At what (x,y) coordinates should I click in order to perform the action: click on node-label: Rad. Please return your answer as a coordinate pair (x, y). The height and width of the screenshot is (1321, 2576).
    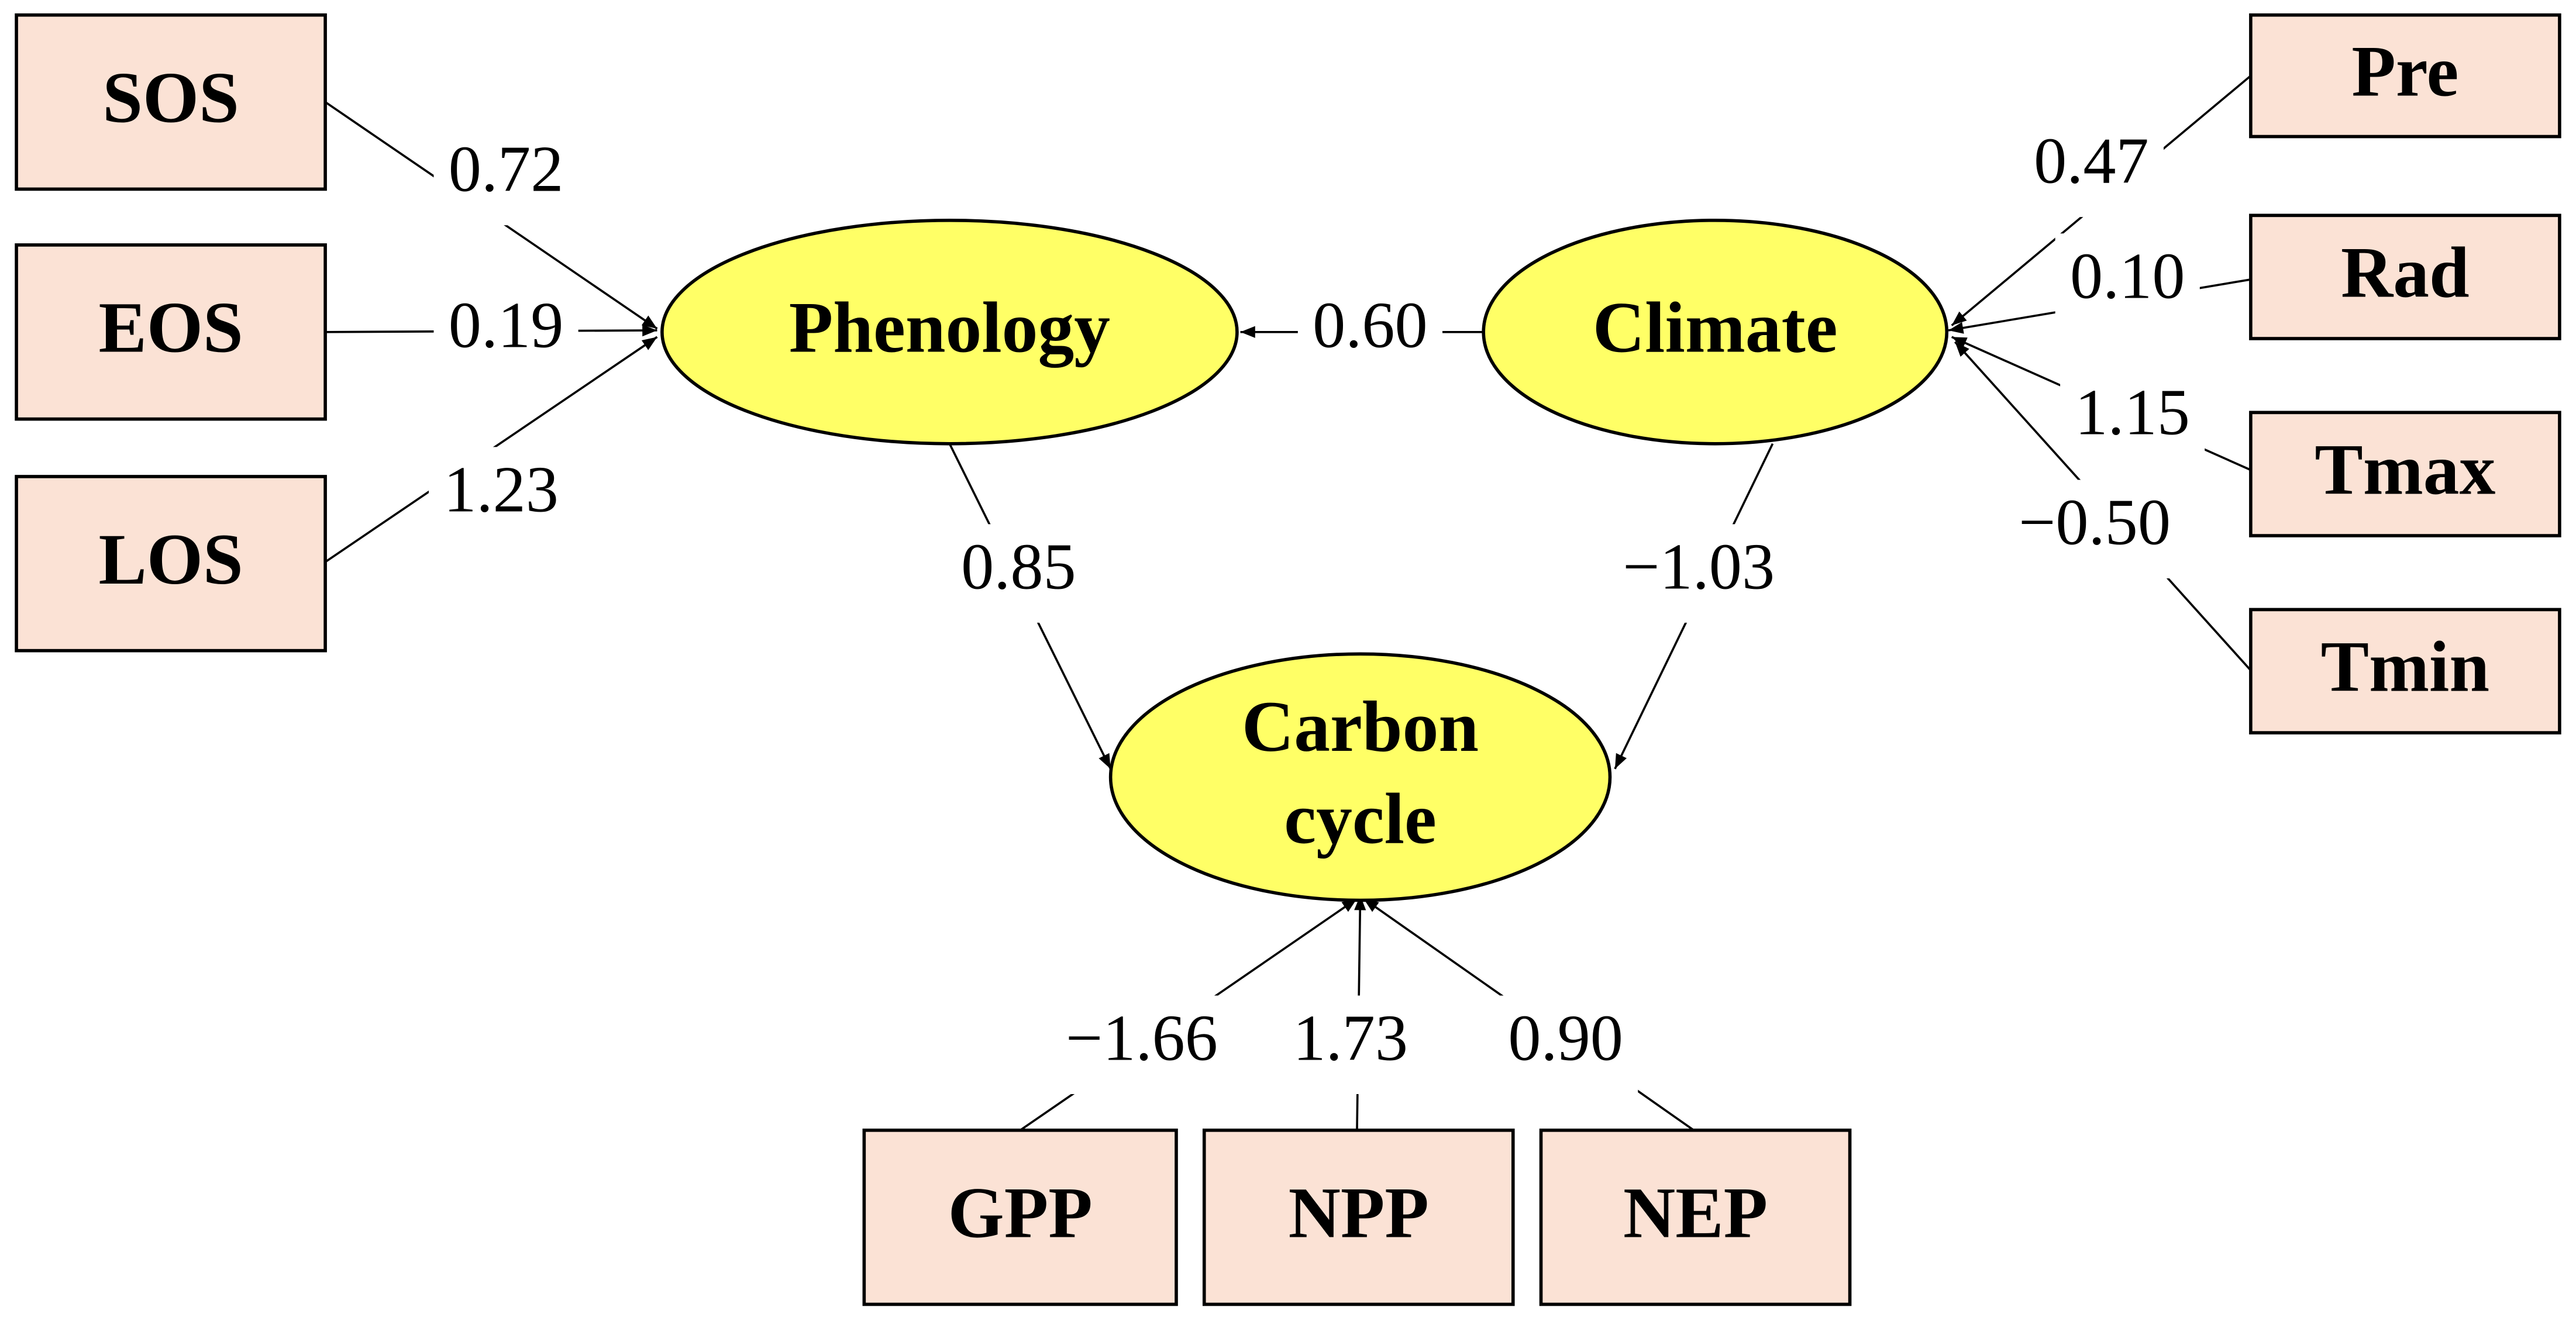
    Looking at the image, I should click on (2405, 273).